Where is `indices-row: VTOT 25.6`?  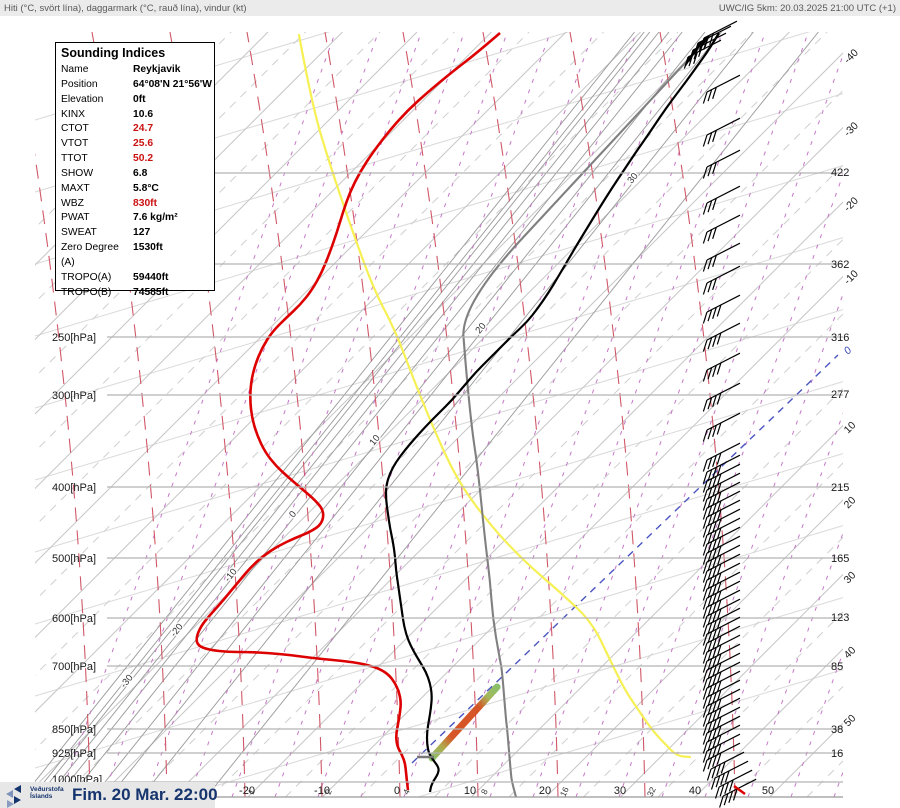 indices-row: VTOT 25.6 is located at coordinates (137, 144).